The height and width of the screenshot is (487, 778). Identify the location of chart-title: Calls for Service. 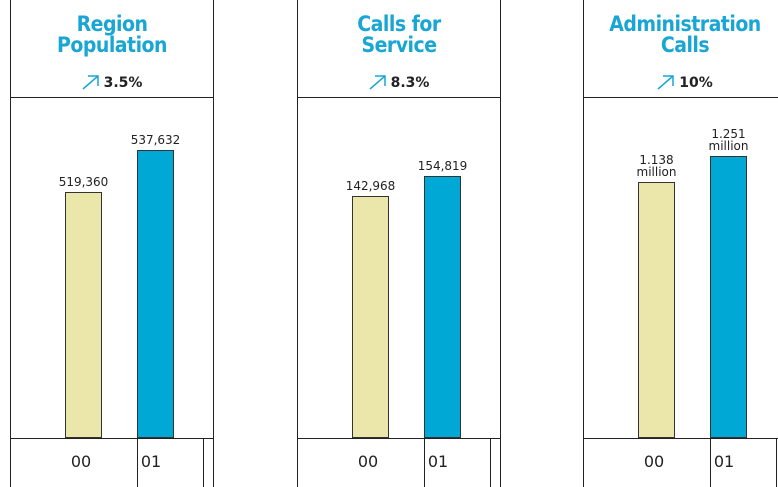
(399, 34).